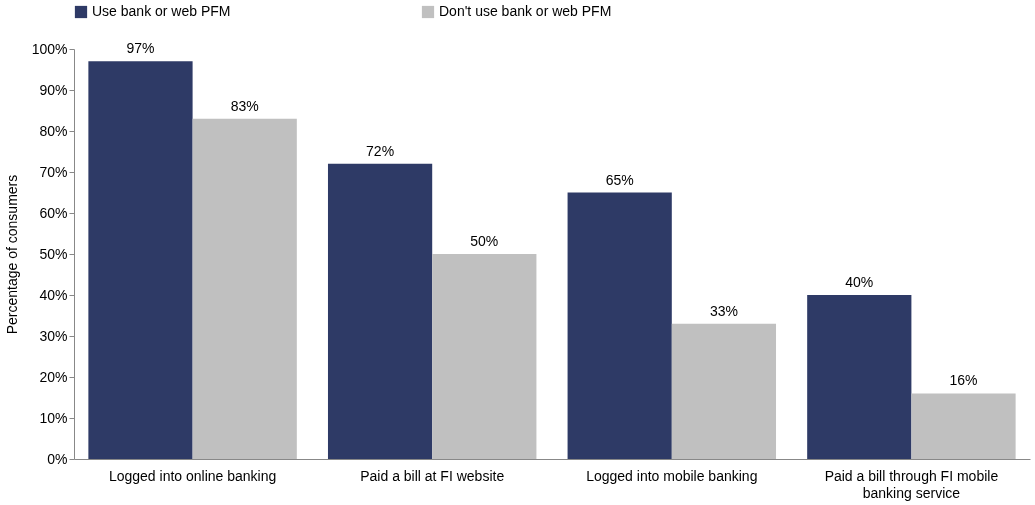  What do you see at coordinates (53, 253) in the screenshot?
I see `y-tick-label: 50%` at bounding box center [53, 253].